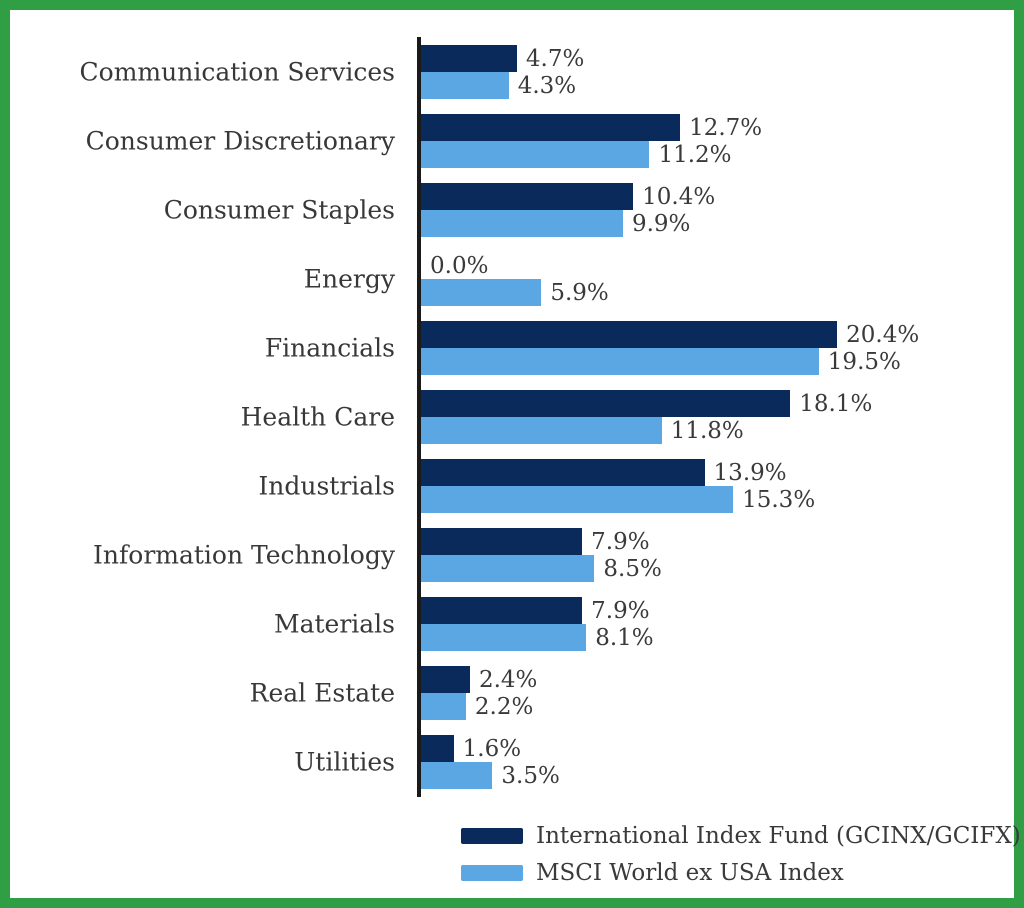 The width and height of the screenshot is (1024, 908). I want to click on category-group: Materials 7.9% 8.1%, so click(640, 624).